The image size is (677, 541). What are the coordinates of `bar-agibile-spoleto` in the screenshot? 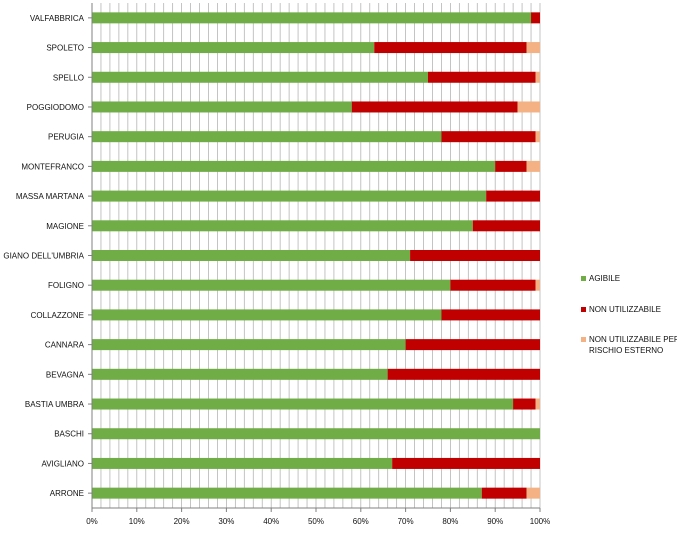 It's located at (233, 48).